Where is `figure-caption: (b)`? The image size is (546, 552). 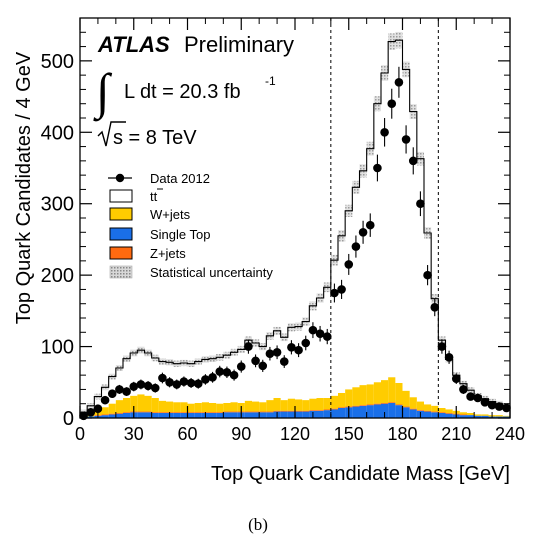 figure-caption: (b) is located at coordinates (258, 524).